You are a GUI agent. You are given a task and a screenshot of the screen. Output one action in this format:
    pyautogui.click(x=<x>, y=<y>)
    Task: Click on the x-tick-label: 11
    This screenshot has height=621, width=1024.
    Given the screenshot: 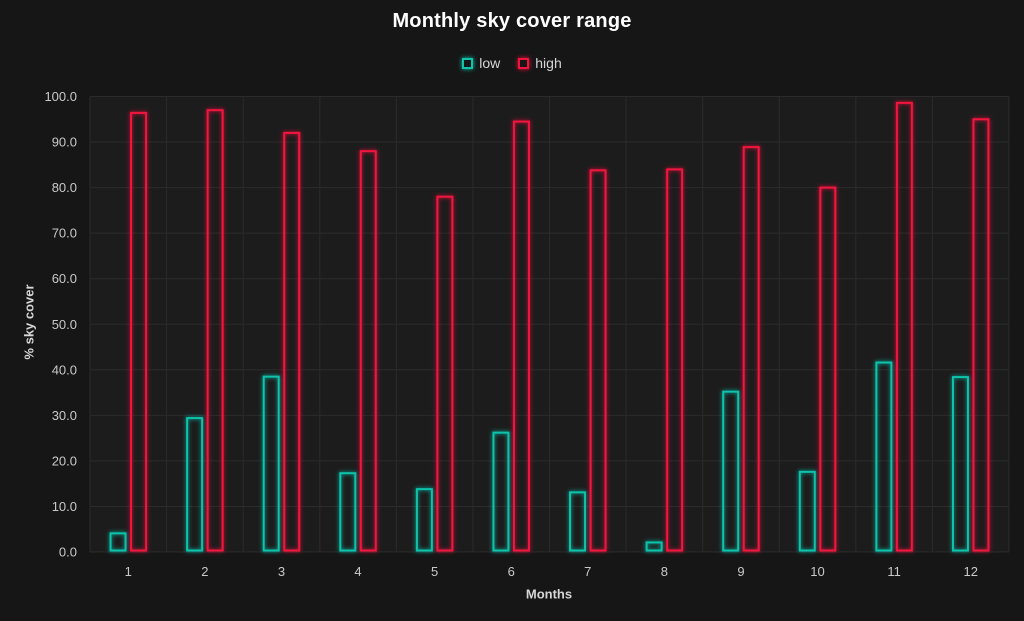 What is the action you would take?
    pyautogui.click(x=894, y=571)
    